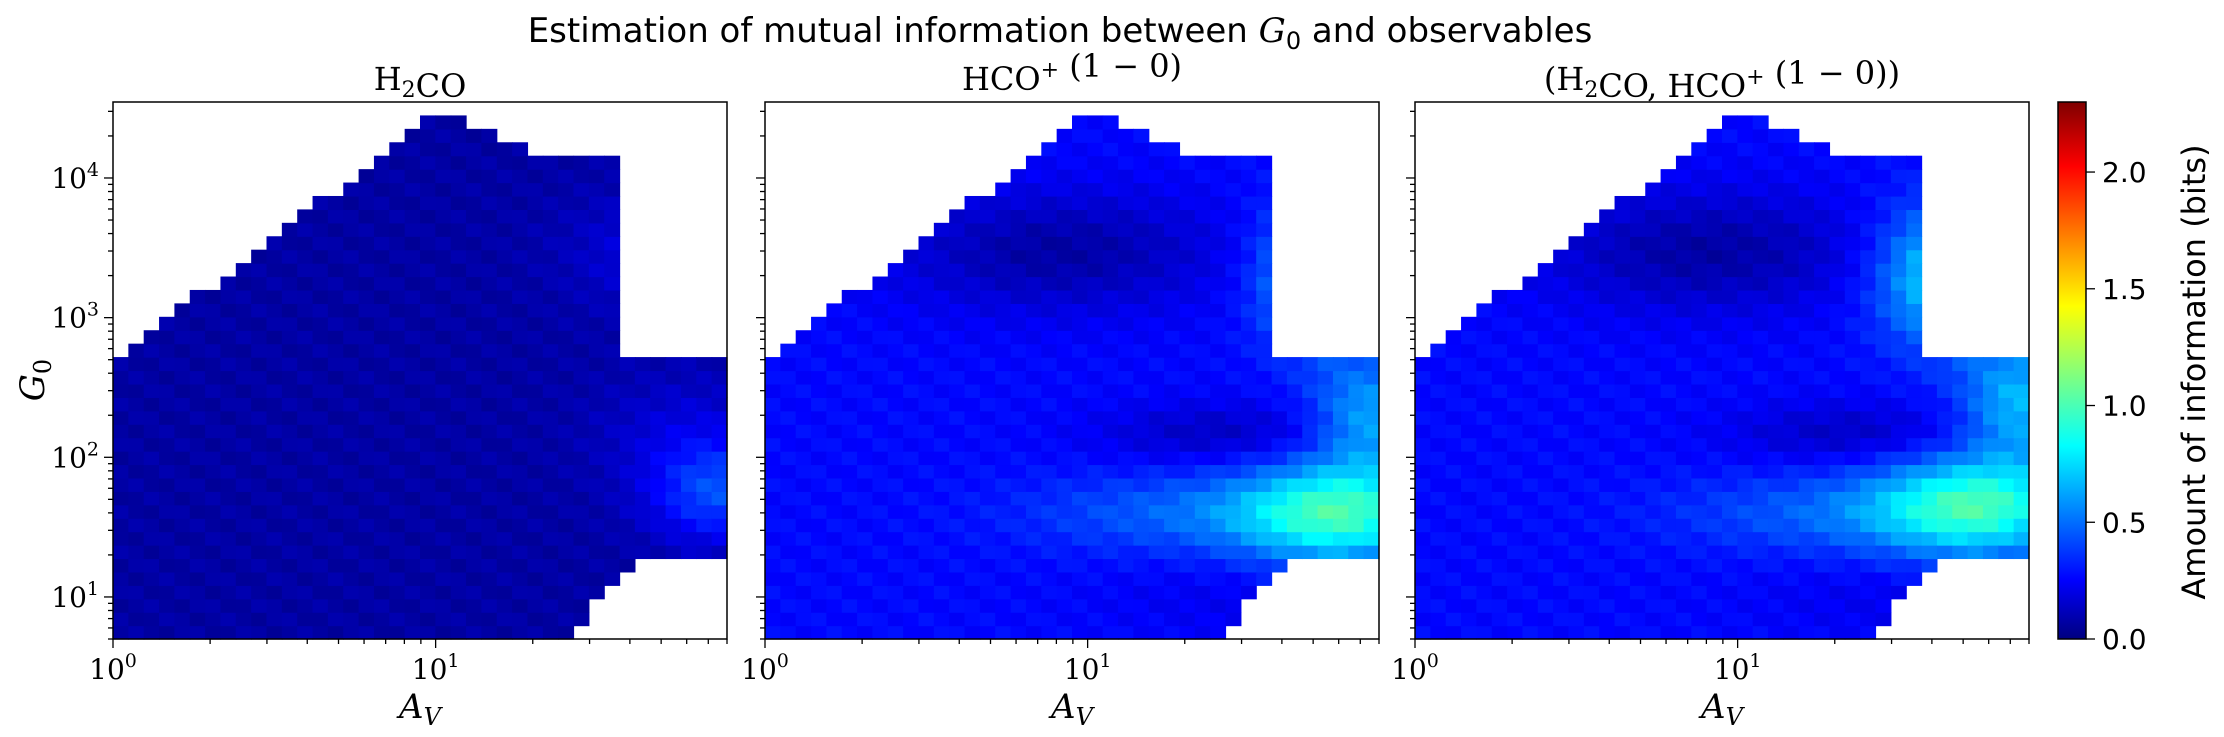  What do you see at coordinates (1293, 41) in the screenshot?
I see `figure-title-sub: 0` at bounding box center [1293, 41].